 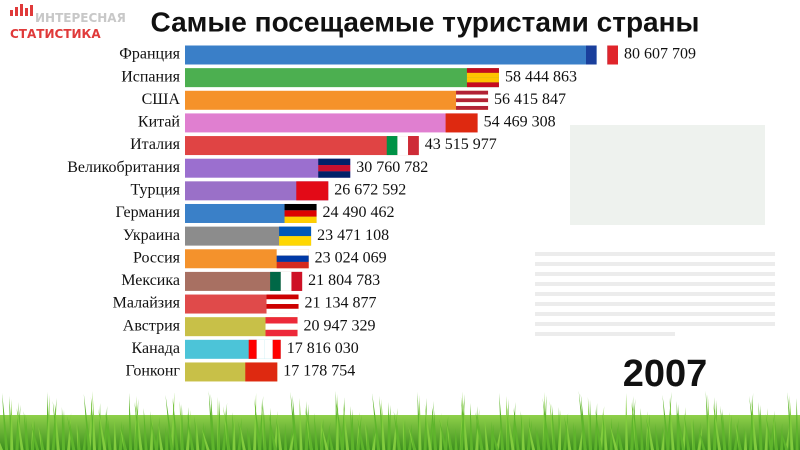 What do you see at coordinates (530, 99) in the screenshot?
I see `value-label: 56 415 847` at bounding box center [530, 99].